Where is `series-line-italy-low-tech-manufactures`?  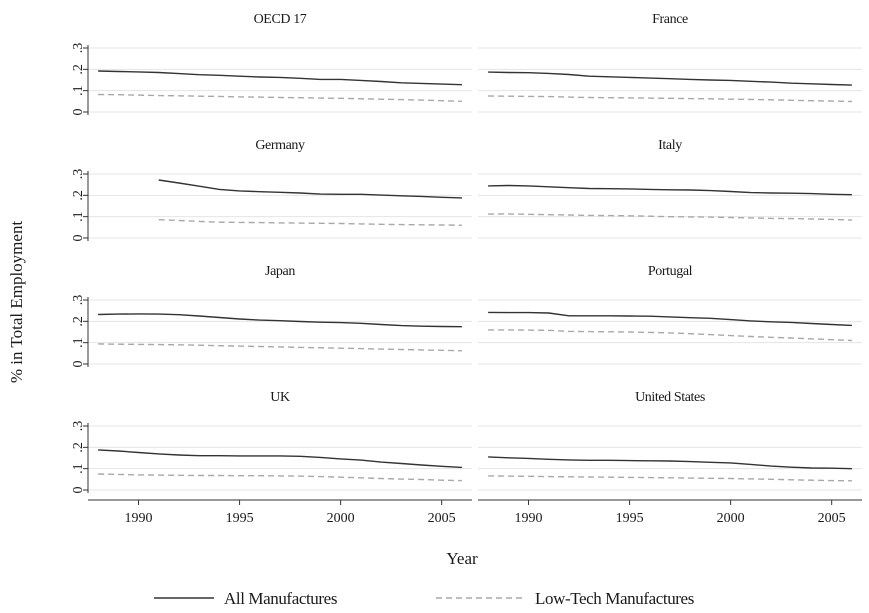
series-line-italy-low-tech-manufactures is located at coordinates (670, 217).